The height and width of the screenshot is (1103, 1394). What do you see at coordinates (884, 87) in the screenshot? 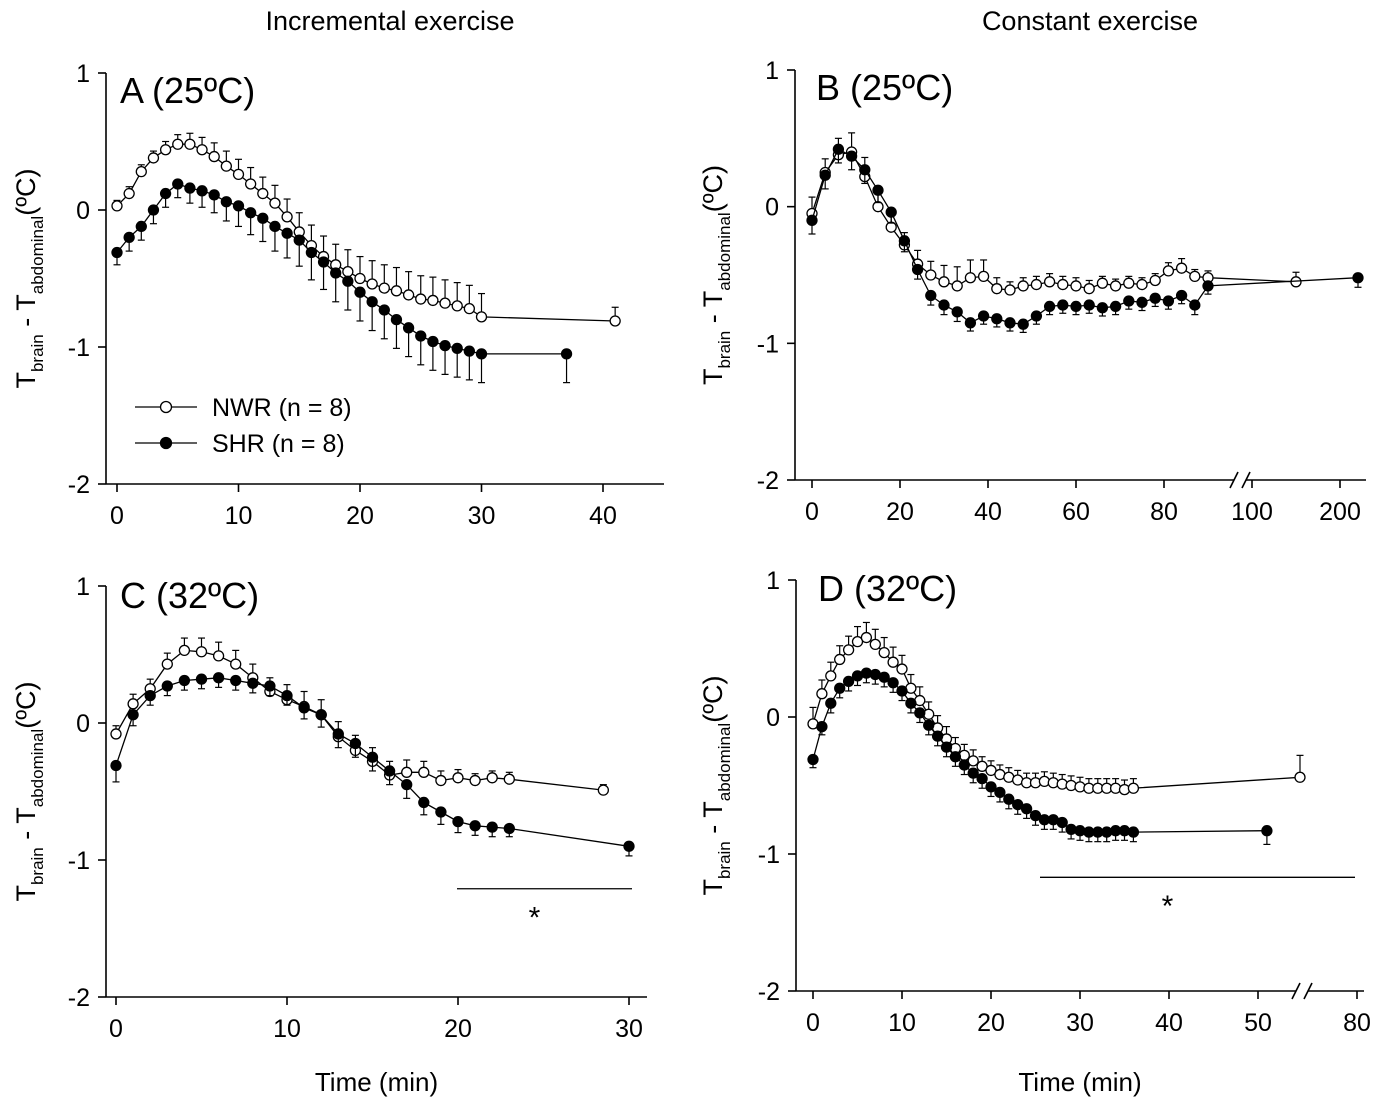
I see `panel-label: B (25ºC)` at bounding box center [884, 87].